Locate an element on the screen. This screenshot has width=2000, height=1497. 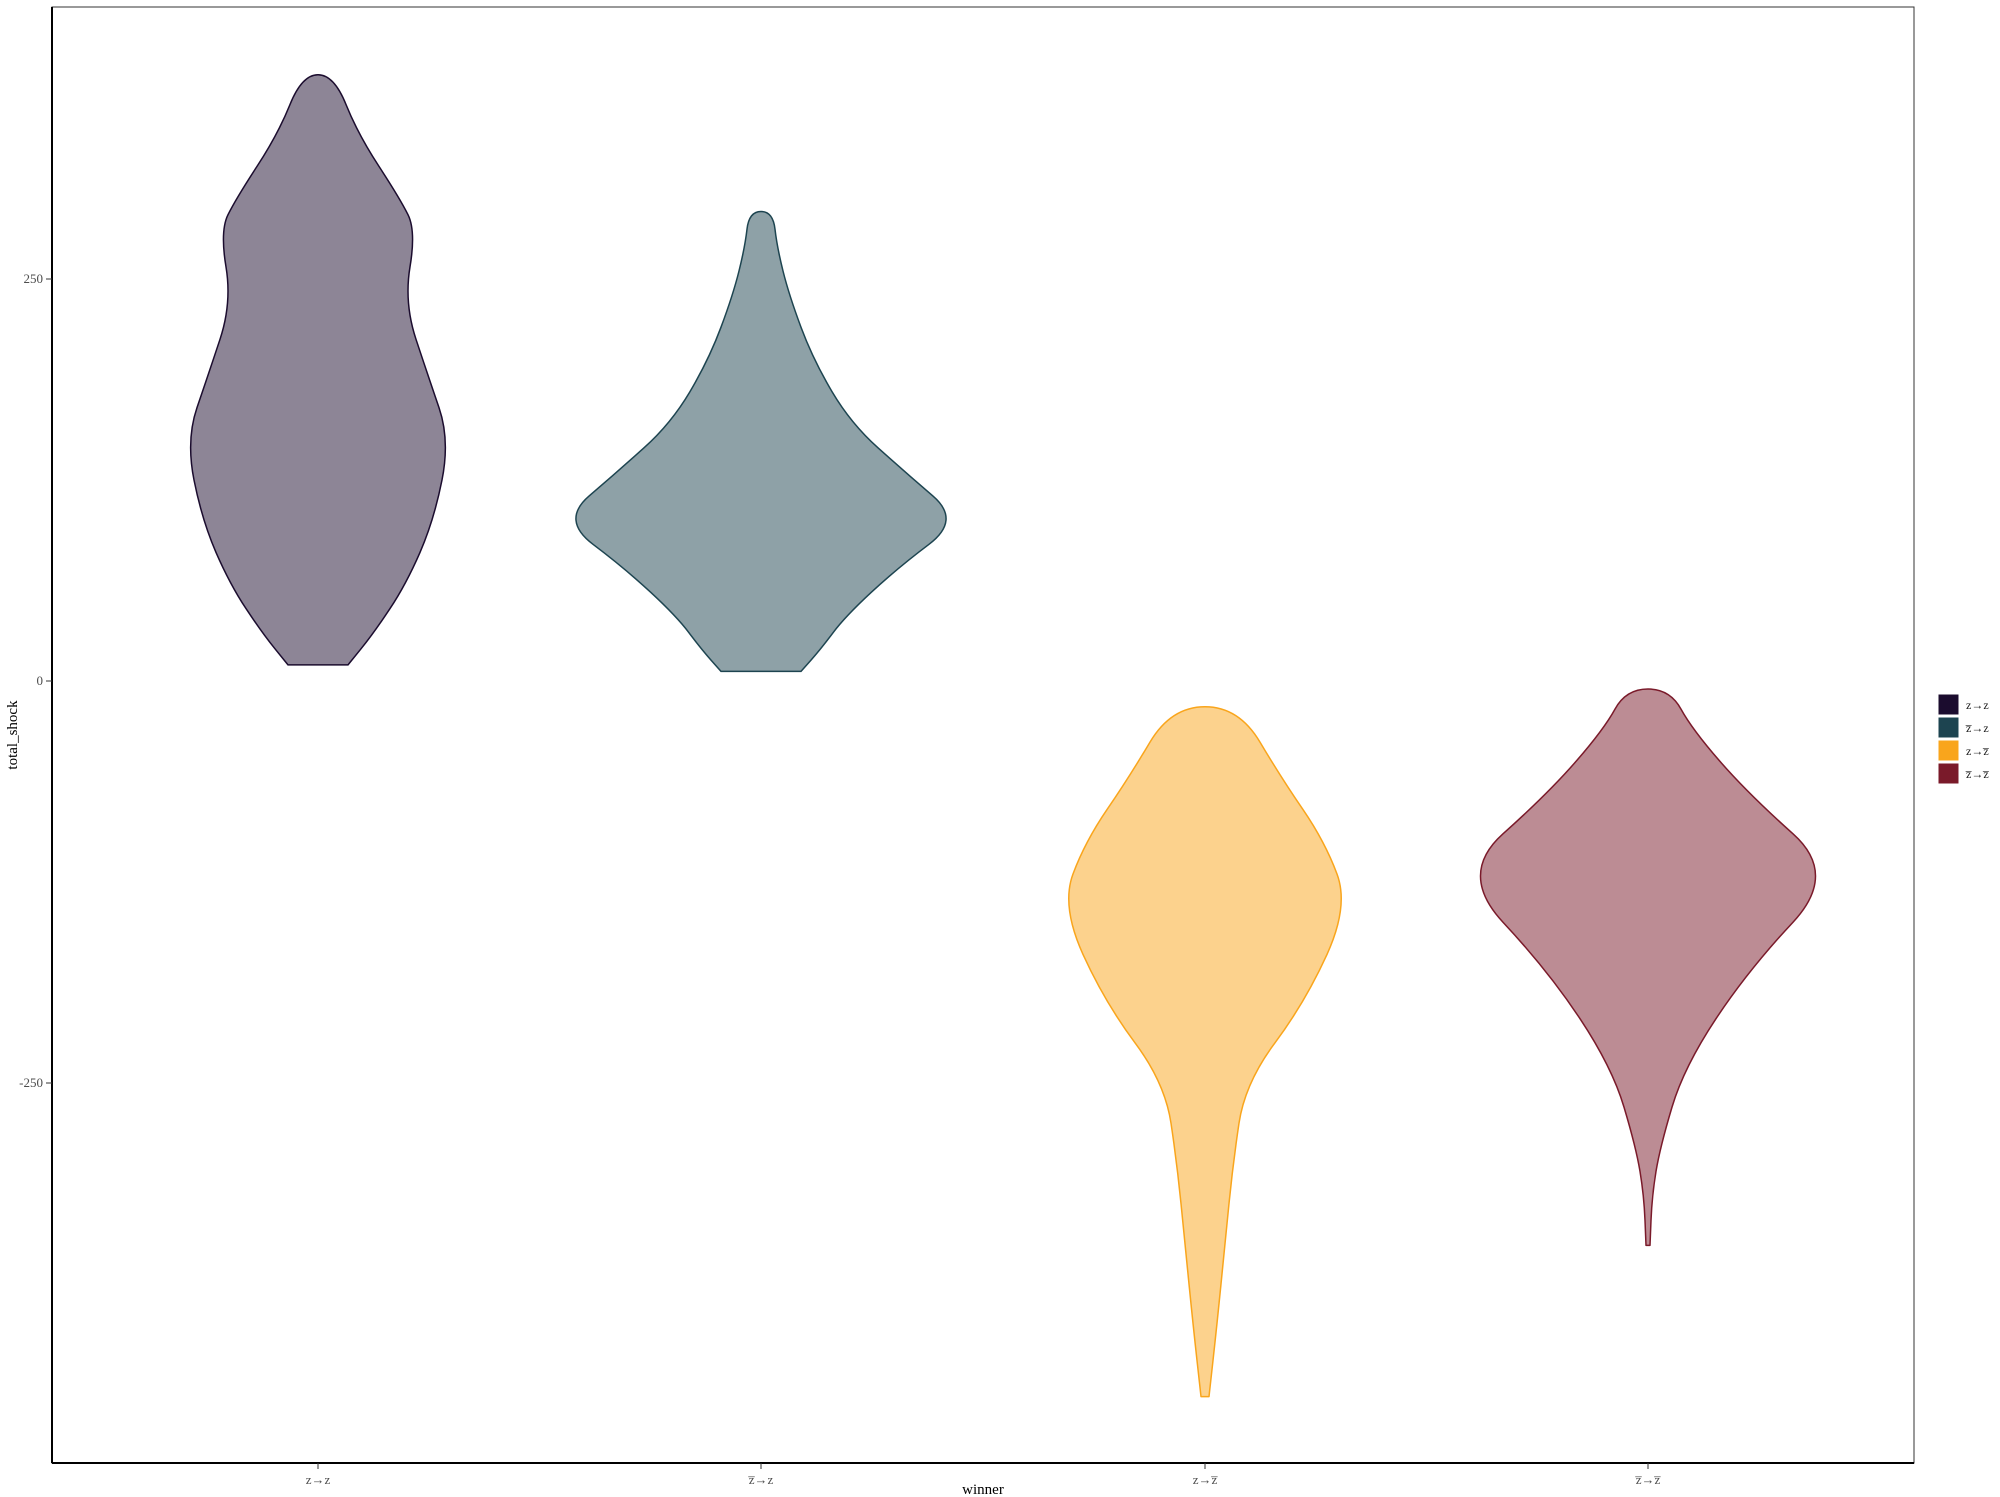
legend: z→z z̅→z z→z̅ z̅→z̅ is located at coordinates (1963, 739).